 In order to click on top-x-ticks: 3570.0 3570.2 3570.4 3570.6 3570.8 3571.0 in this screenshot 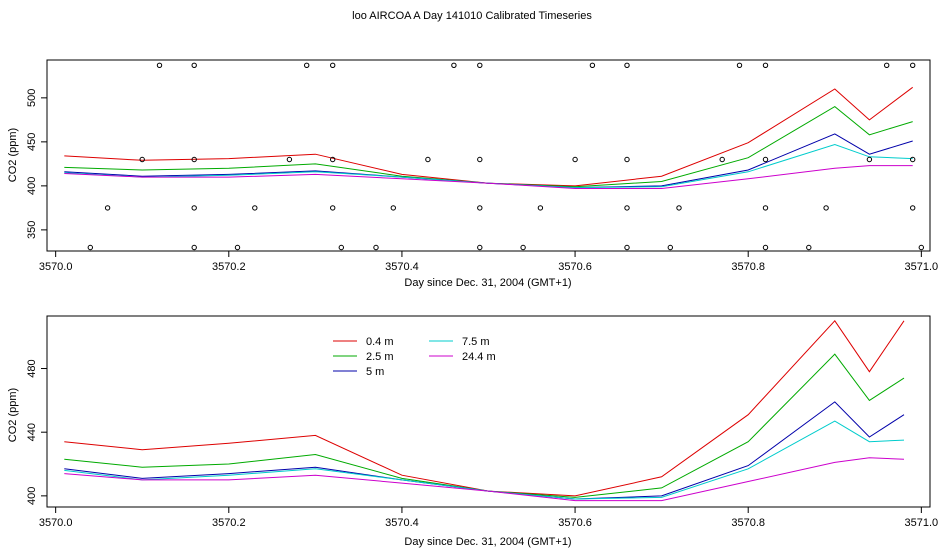, I will do `click(488, 262)`.